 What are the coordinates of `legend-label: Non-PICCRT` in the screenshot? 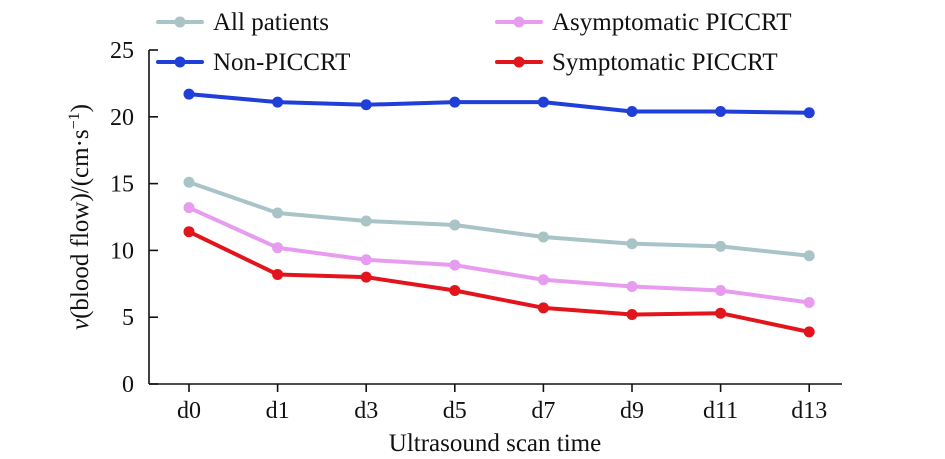 It's located at (281, 62).